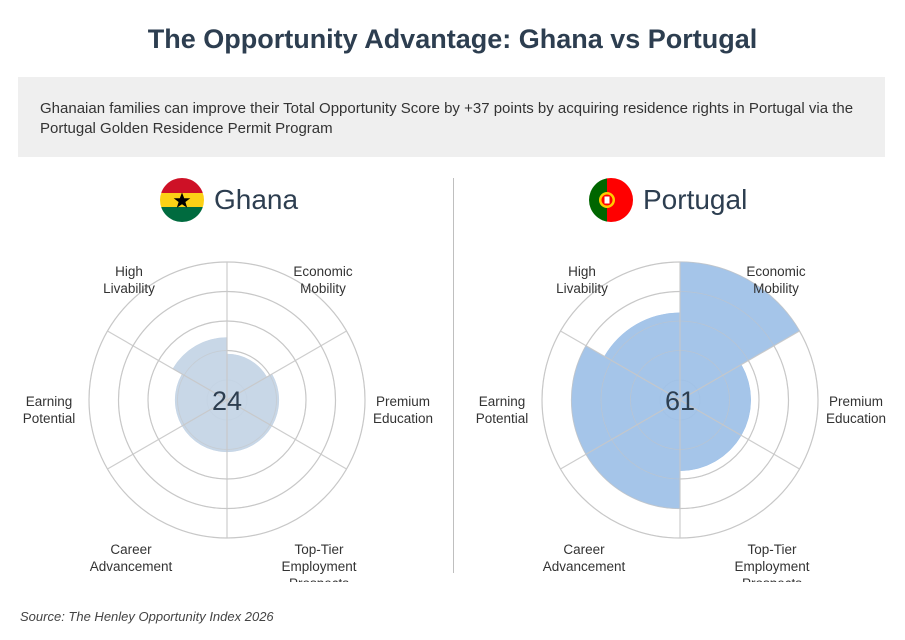 The height and width of the screenshot is (640, 905). Describe the element at coordinates (642, 356) in the screenshot. I see `portugal-sector-high-livability` at that location.